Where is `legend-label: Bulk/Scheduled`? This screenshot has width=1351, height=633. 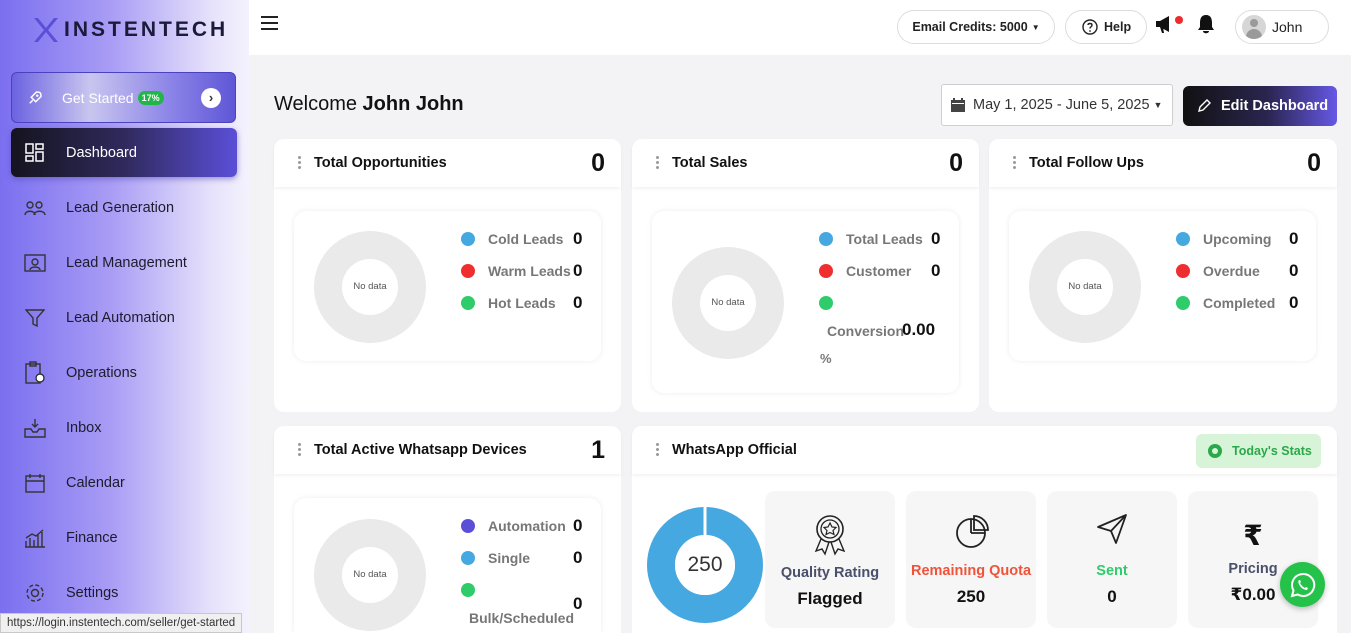
legend-label: Bulk/Scheduled is located at coordinates (522, 618).